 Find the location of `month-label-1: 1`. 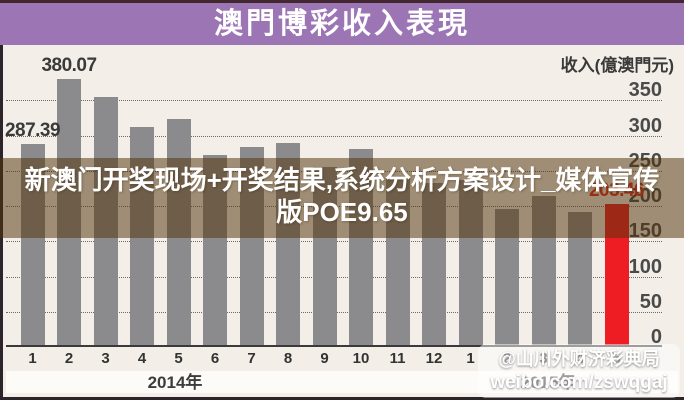

month-label-1: 1 is located at coordinates (32, 358).